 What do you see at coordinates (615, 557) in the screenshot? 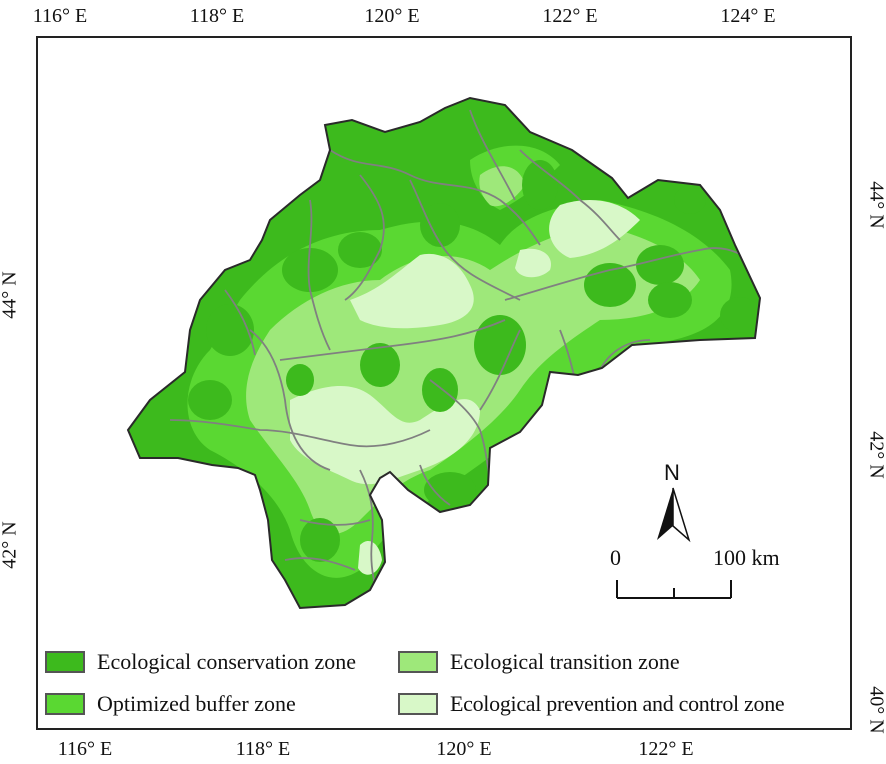
I see `scale-start-label: 0` at bounding box center [615, 557].